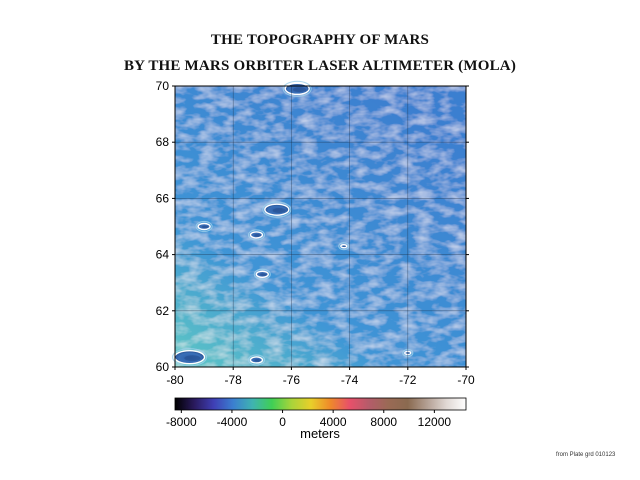 Image resolution: width=640 pixels, height=480 pixels. What do you see at coordinates (163, 86) in the screenshot?
I see `y-tick-label: 70` at bounding box center [163, 86].